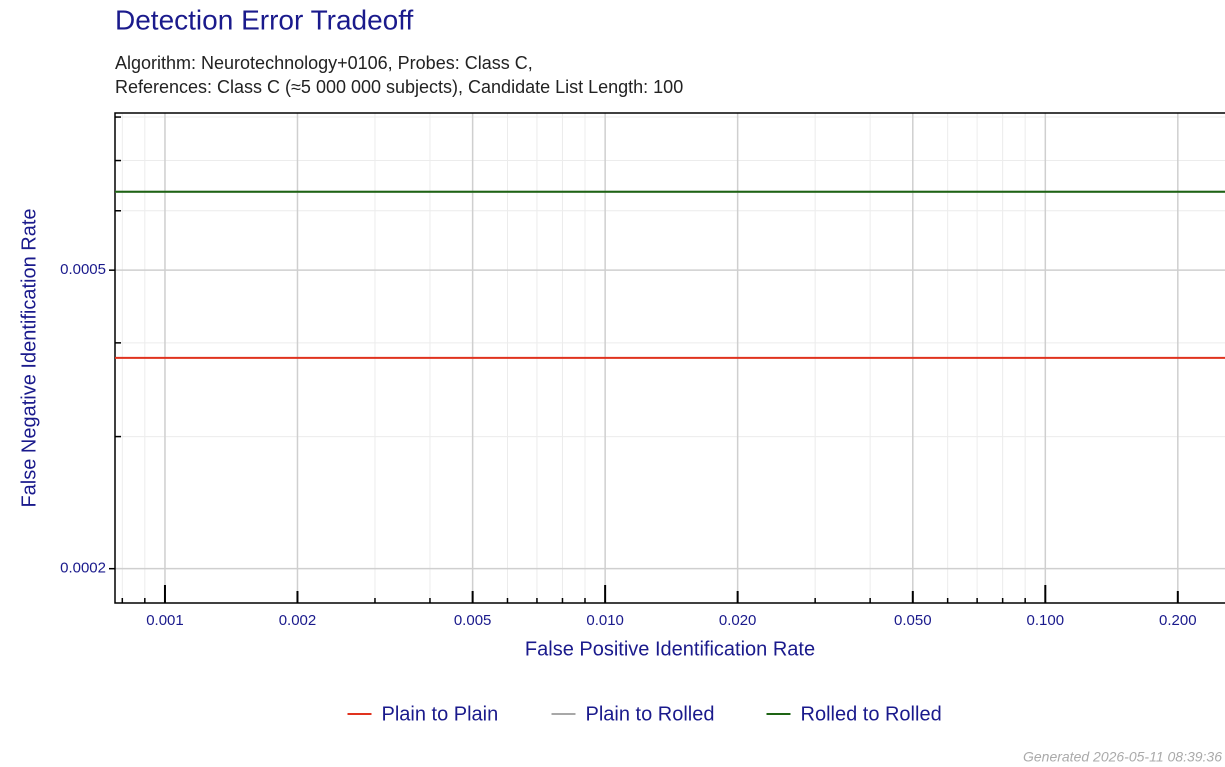 The image size is (1225, 767). What do you see at coordinates (83, 568) in the screenshot?
I see `y-tick-label: 0.0002` at bounding box center [83, 568].